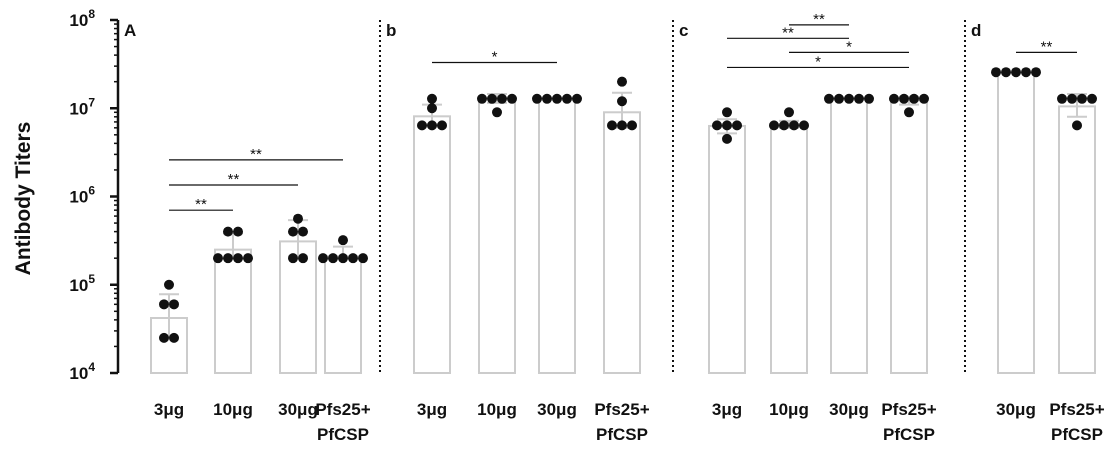 Image resolution: width=1120 pixels, height=450 pixels. I want to click on panel-label: A, so click(130, 30).